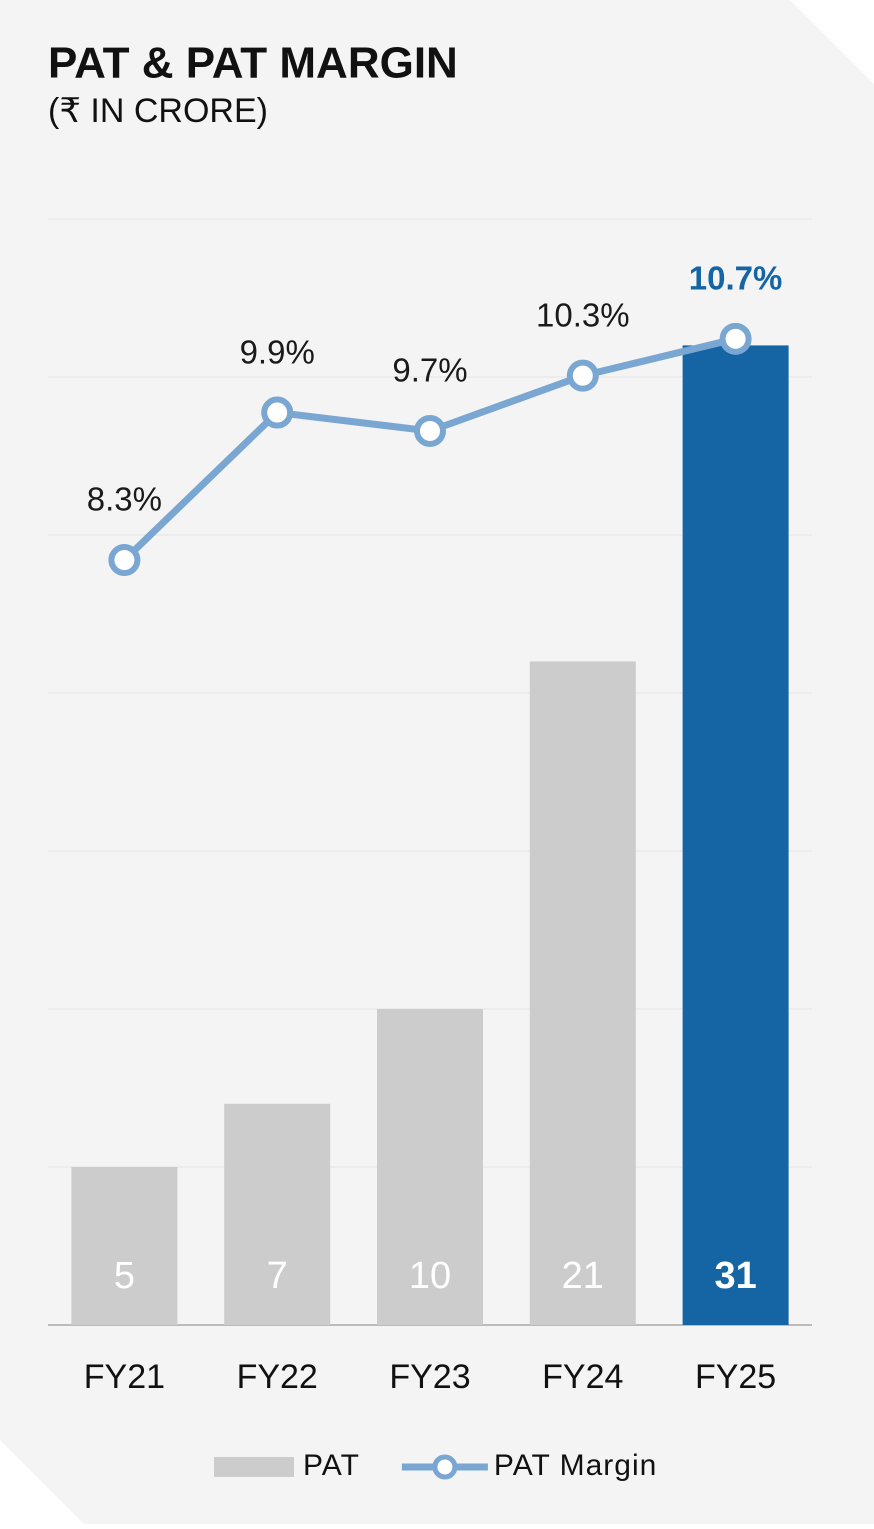  What do you see at coordinates (582, 1377) in the screenshot?
I see `x-tick-label: FY24` at bounding box center [582, 1377].